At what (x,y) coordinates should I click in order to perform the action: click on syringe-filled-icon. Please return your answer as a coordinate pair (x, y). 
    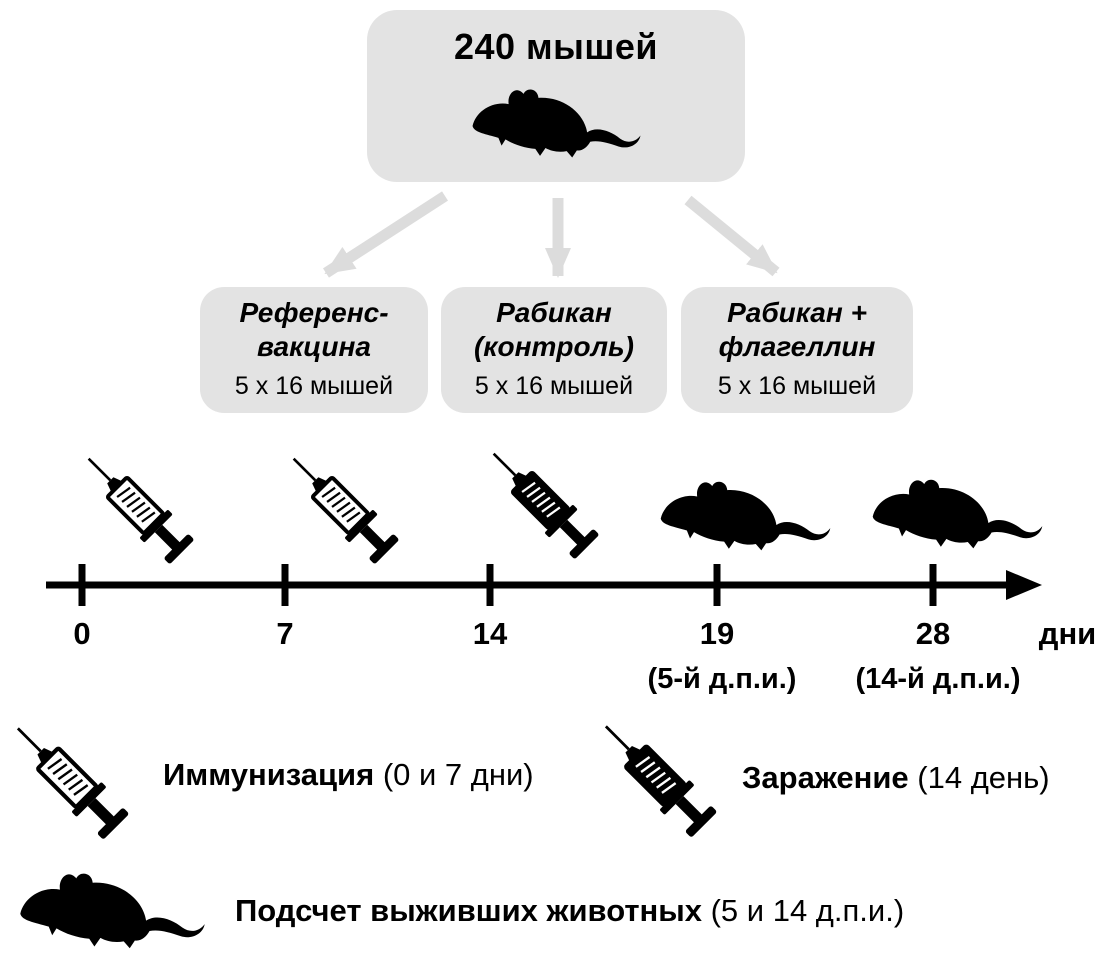
    Looking at the image, I should click on (660, 780).